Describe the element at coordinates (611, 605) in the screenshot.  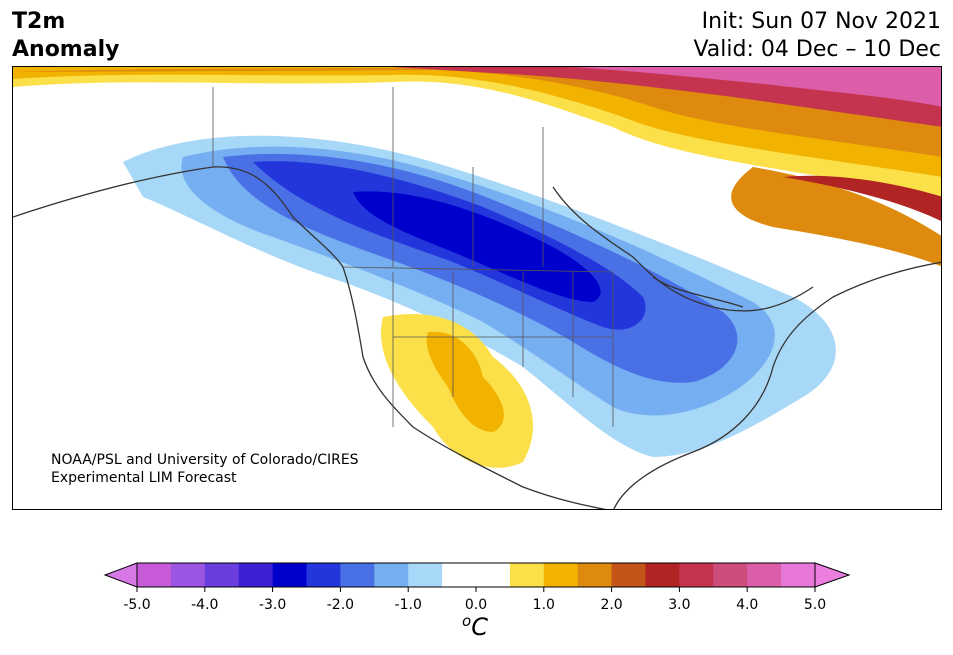
I see `colorbar-tick-label: 2.0` at that location.